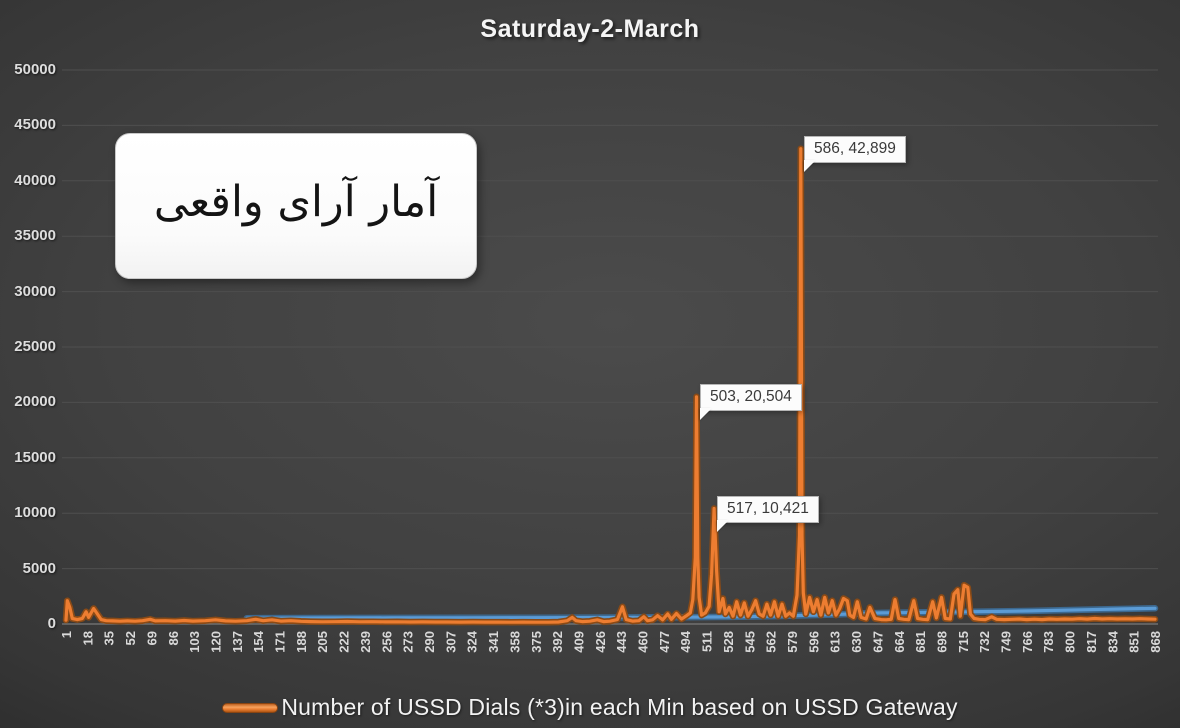 The width and height of the screenshot is (1180, 728). What do you see at coordinates (109, 638) in the screenshot?
I see `x-tick-label: 35` at bounding box center [109, 638].